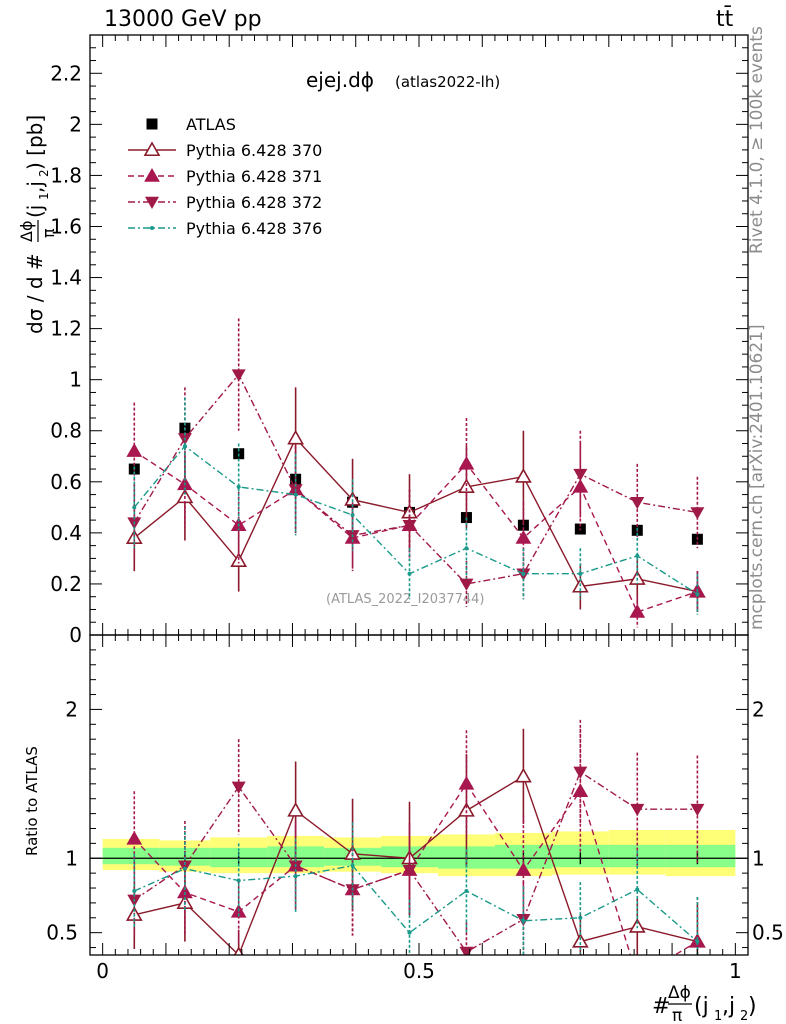  I want to click on analysis-watermark: (ATLAS_2022_I2037744), so click(405, 599).